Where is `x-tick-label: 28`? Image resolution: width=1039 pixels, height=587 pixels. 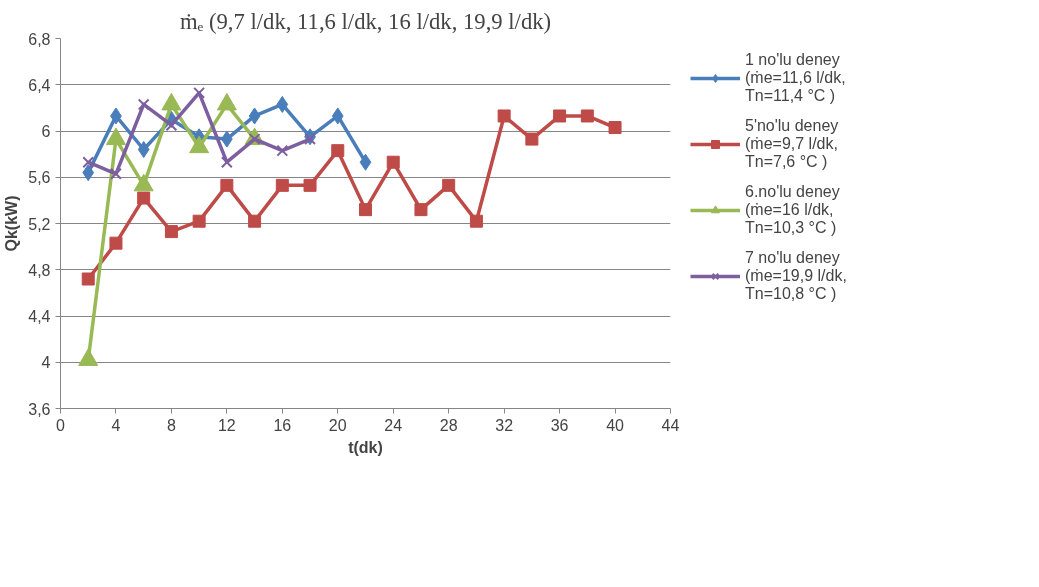 x-tick-label: 28 is located at coordinates (448, 425).